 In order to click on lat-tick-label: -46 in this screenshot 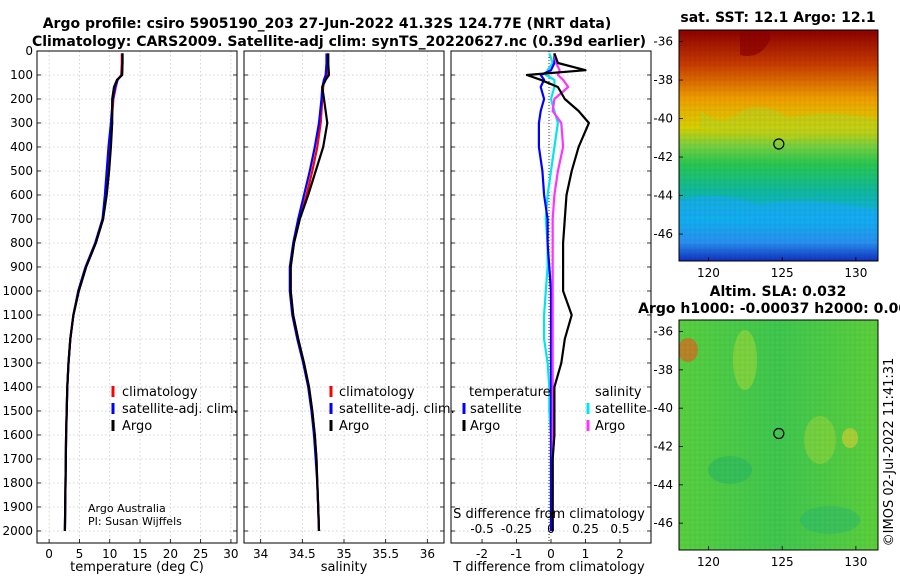, I will do `click(663, 234)`.